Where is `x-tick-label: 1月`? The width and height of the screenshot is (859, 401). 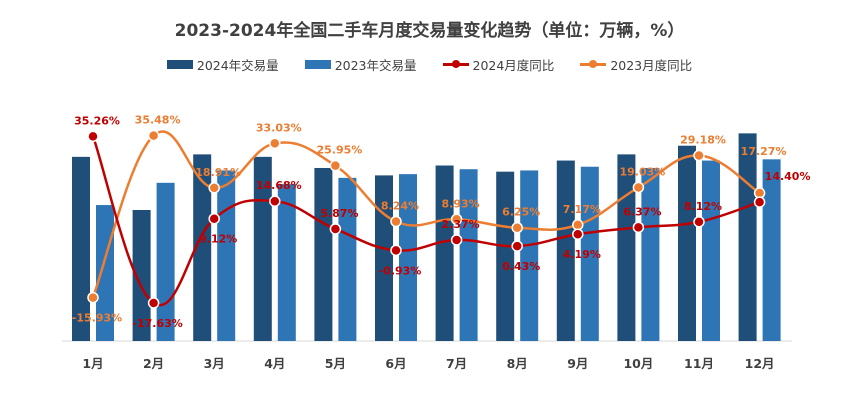 x-tick-label: 1月 is located at coordinates (92, 363).